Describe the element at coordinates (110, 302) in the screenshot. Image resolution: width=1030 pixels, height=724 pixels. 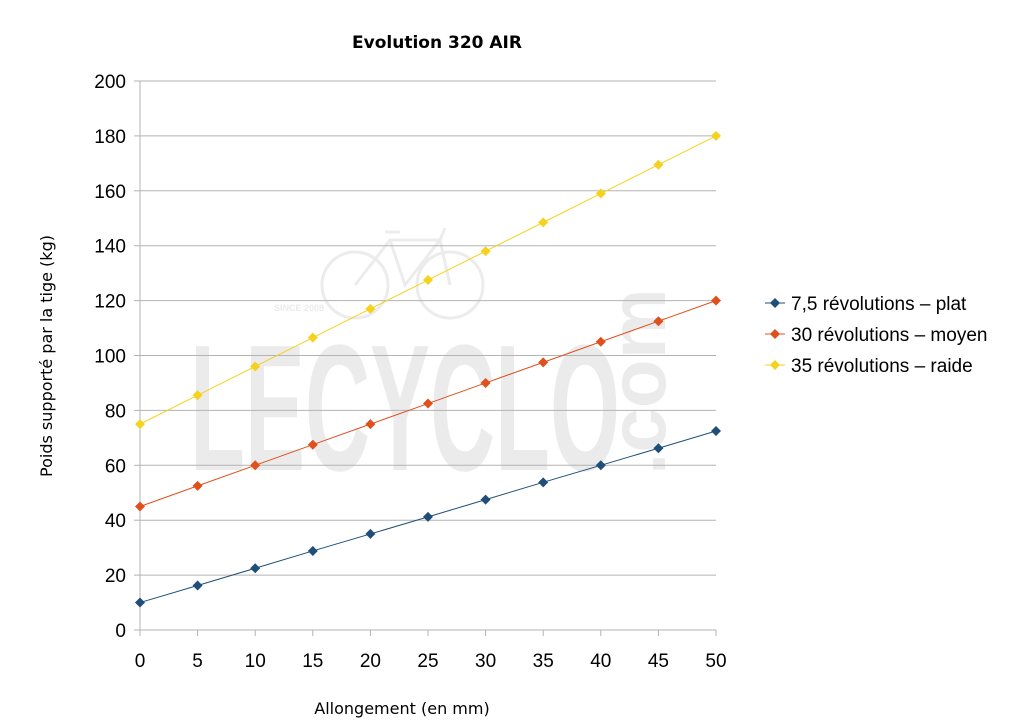
I see `y-tick-label: 120` at that location.